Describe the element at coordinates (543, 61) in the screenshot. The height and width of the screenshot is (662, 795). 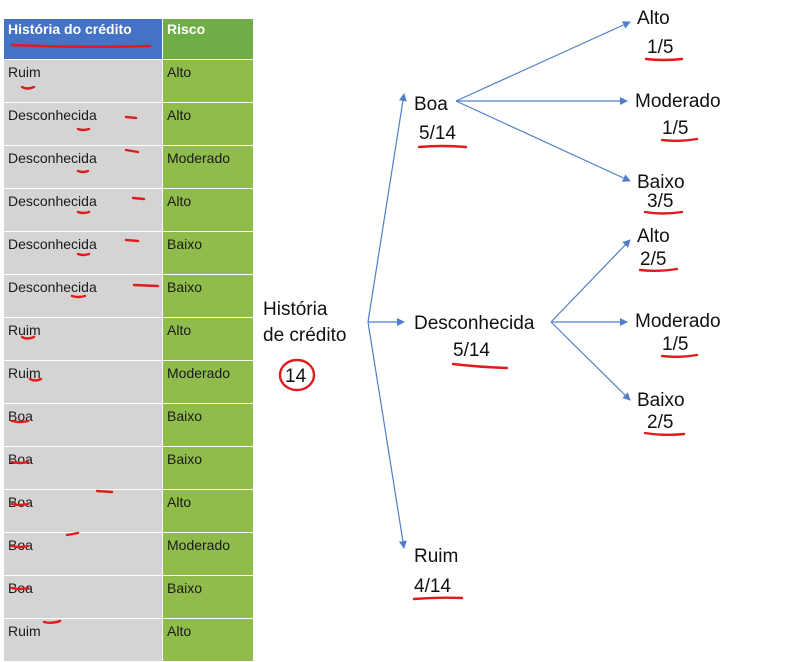
I see `edge-boa-alto` at that location.